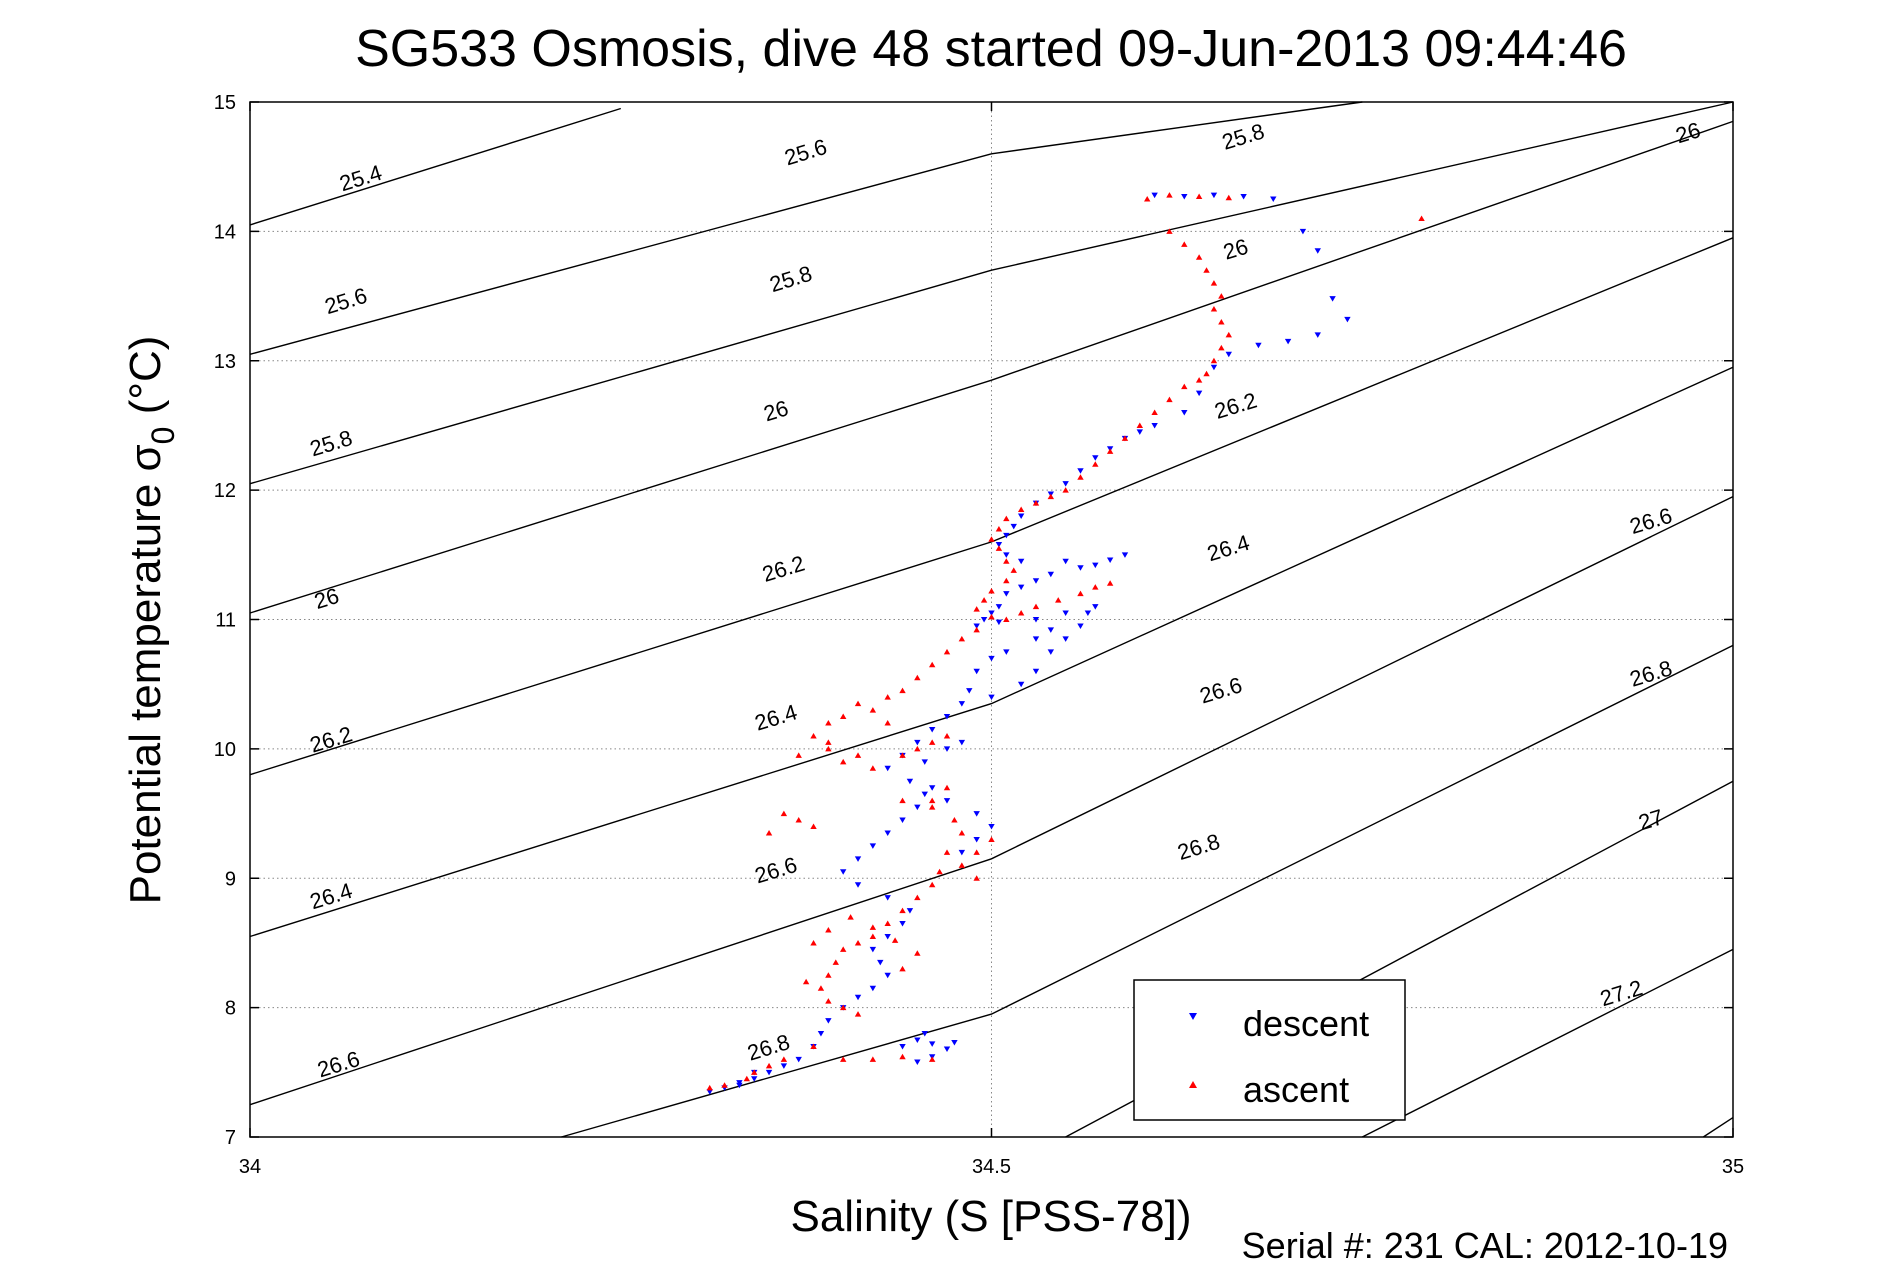 This screenshot has width=1891, height=1262. Describe the element at coordinates (225, 621) in the screenshot. I see `y-tick-label: 11` at that location.